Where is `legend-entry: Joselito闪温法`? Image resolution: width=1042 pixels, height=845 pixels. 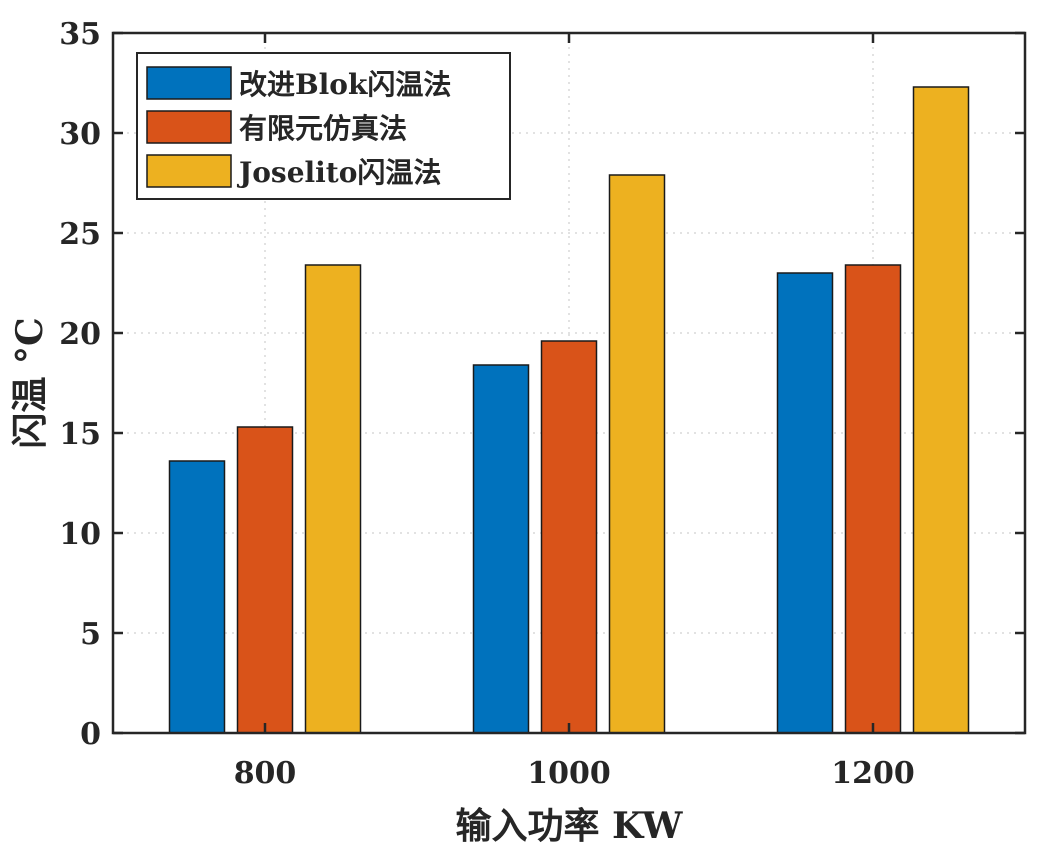
legend-entry: Joselito闪温法 is located at coordinates (338, 172).